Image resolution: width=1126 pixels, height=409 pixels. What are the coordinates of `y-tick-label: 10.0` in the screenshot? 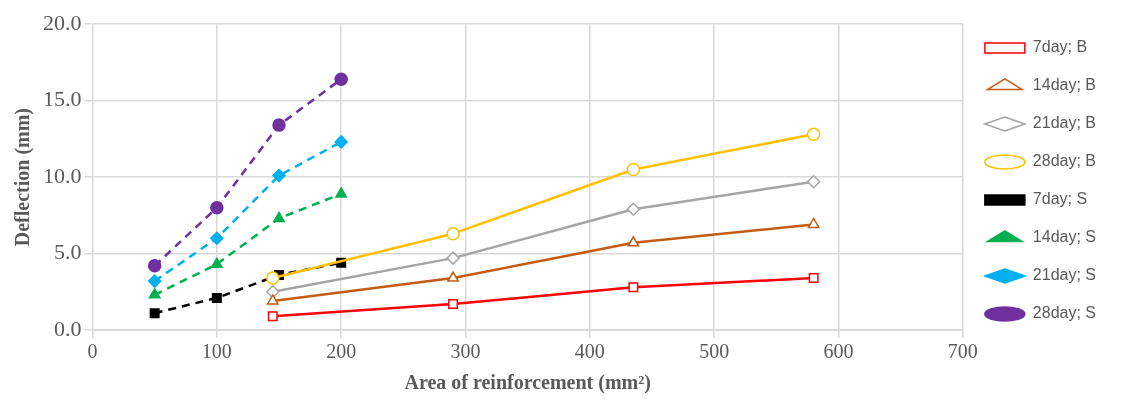 It's located at (62, 175).